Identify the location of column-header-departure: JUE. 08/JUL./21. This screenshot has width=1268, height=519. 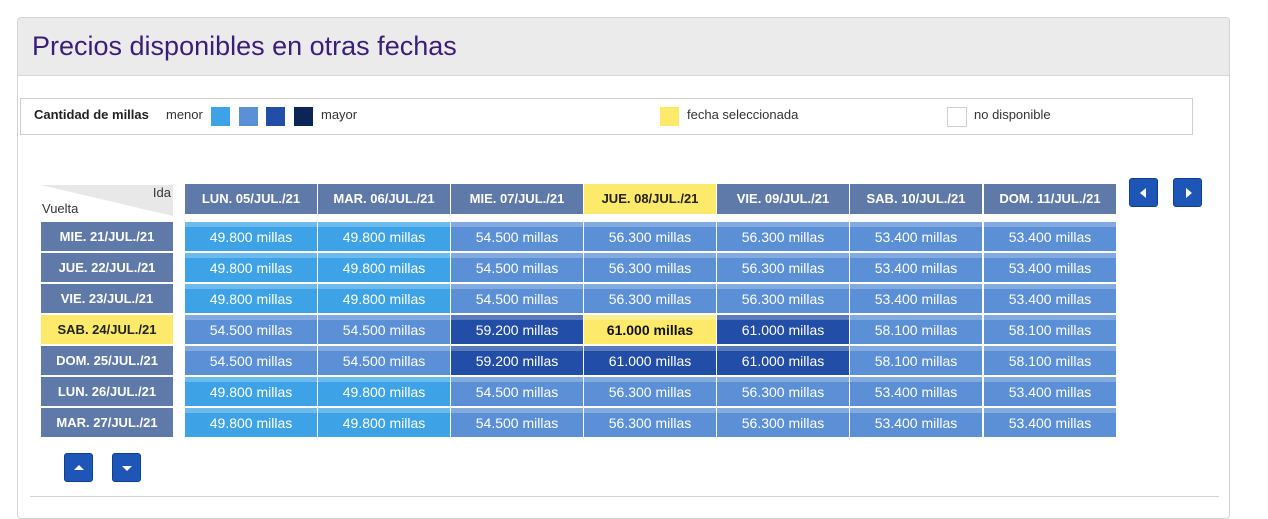
(650, 199).